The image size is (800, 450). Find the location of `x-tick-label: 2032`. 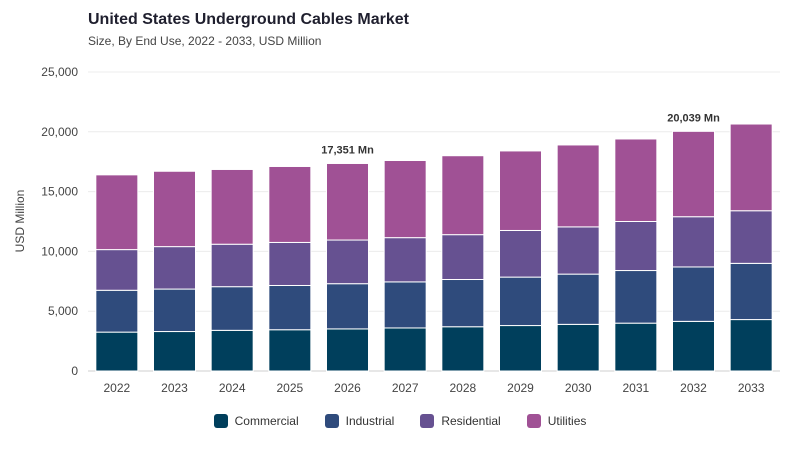

x-tick-label: 2032 is located at coordinates (693, 388).